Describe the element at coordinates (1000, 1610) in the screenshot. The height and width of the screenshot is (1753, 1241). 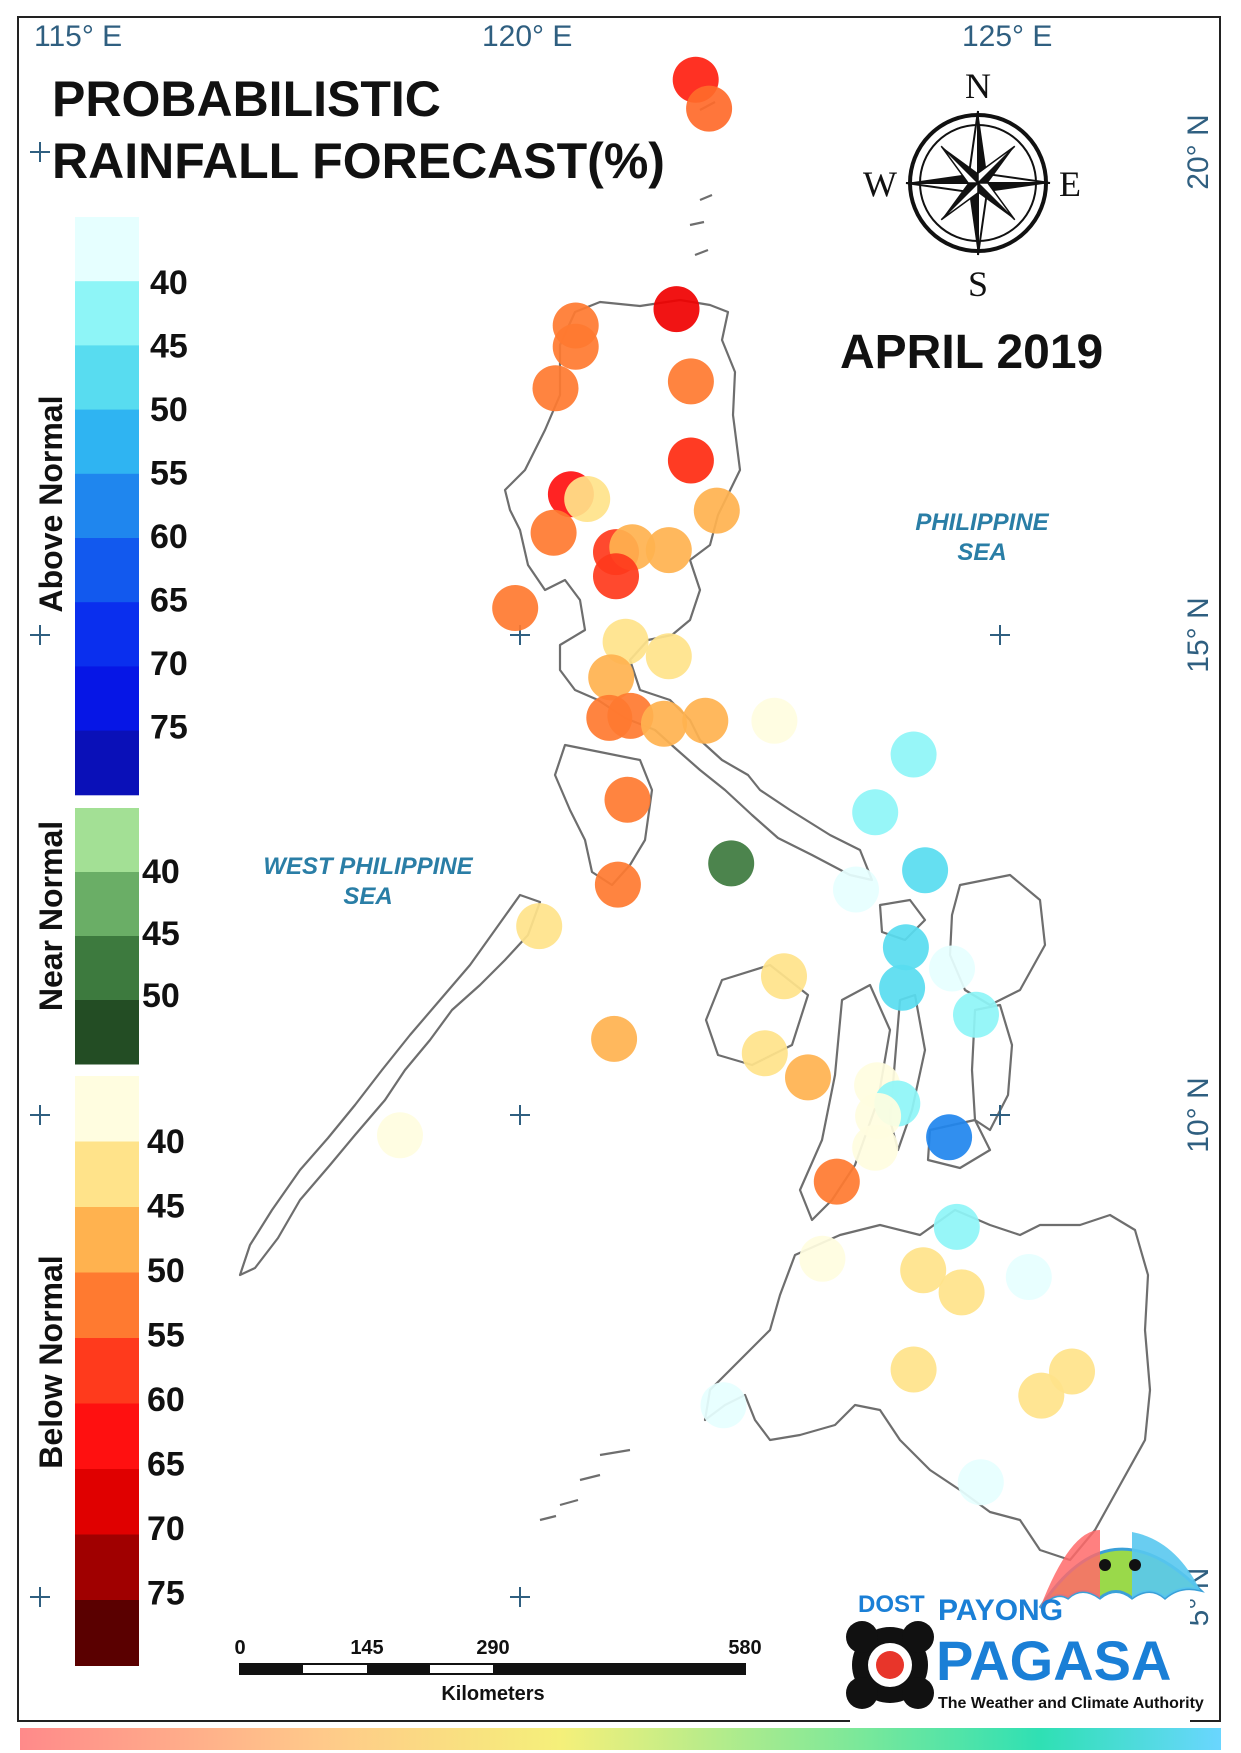
I see `logo-payong: PAYONG` at that location.